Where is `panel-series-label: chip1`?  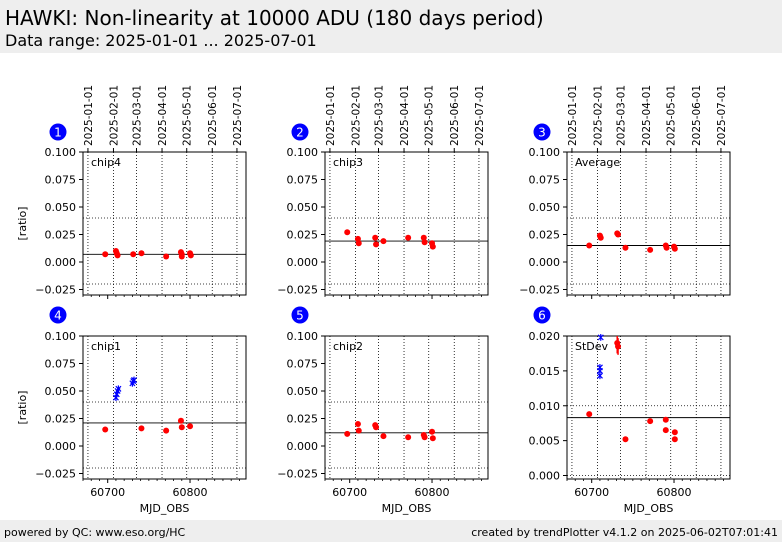
panel-series-label: chip1 is located at coordinates (106, 346).